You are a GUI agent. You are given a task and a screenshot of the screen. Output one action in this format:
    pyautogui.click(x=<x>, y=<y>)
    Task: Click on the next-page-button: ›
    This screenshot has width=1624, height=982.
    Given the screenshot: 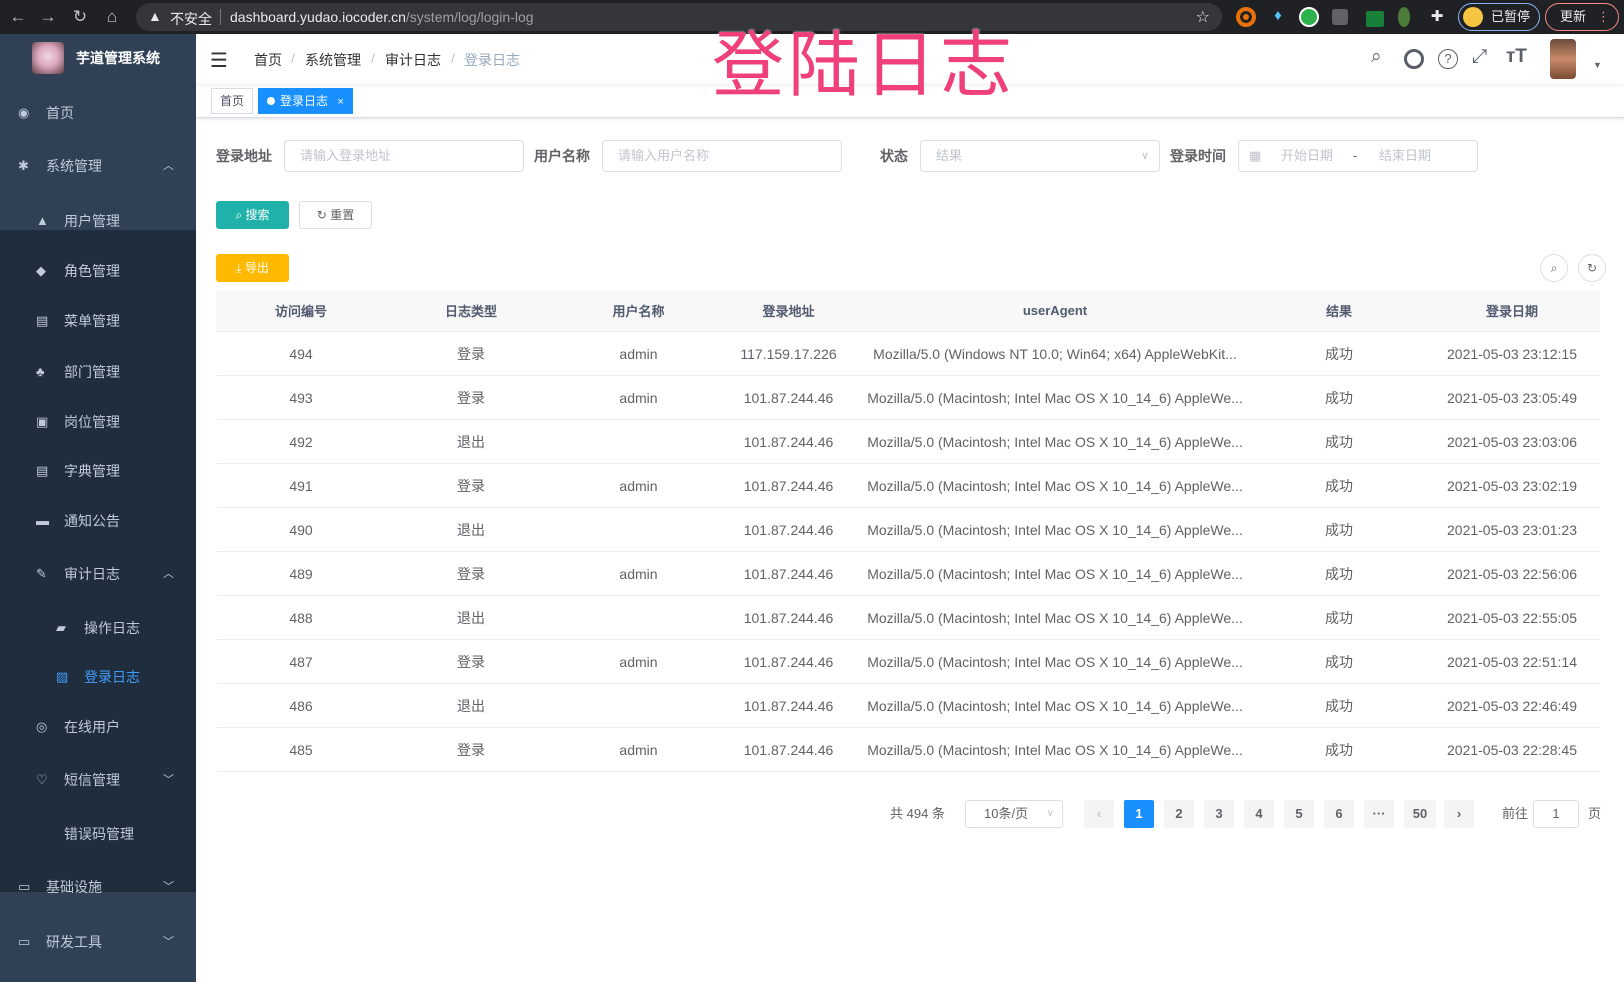 What is the action you would take?
    pyautogui.click(x=1459, y=814)
    